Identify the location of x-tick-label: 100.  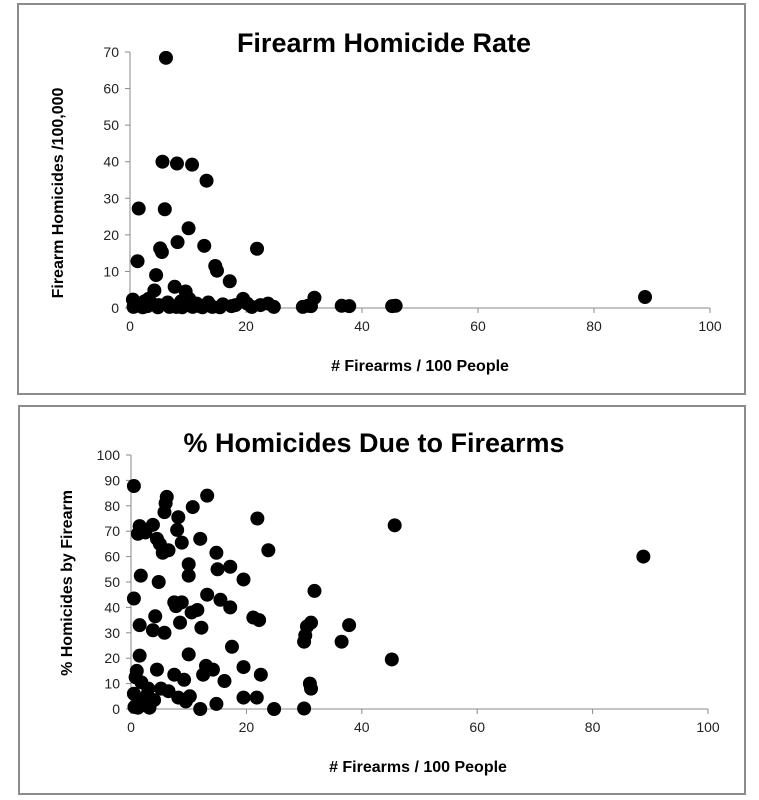
(710, 326).